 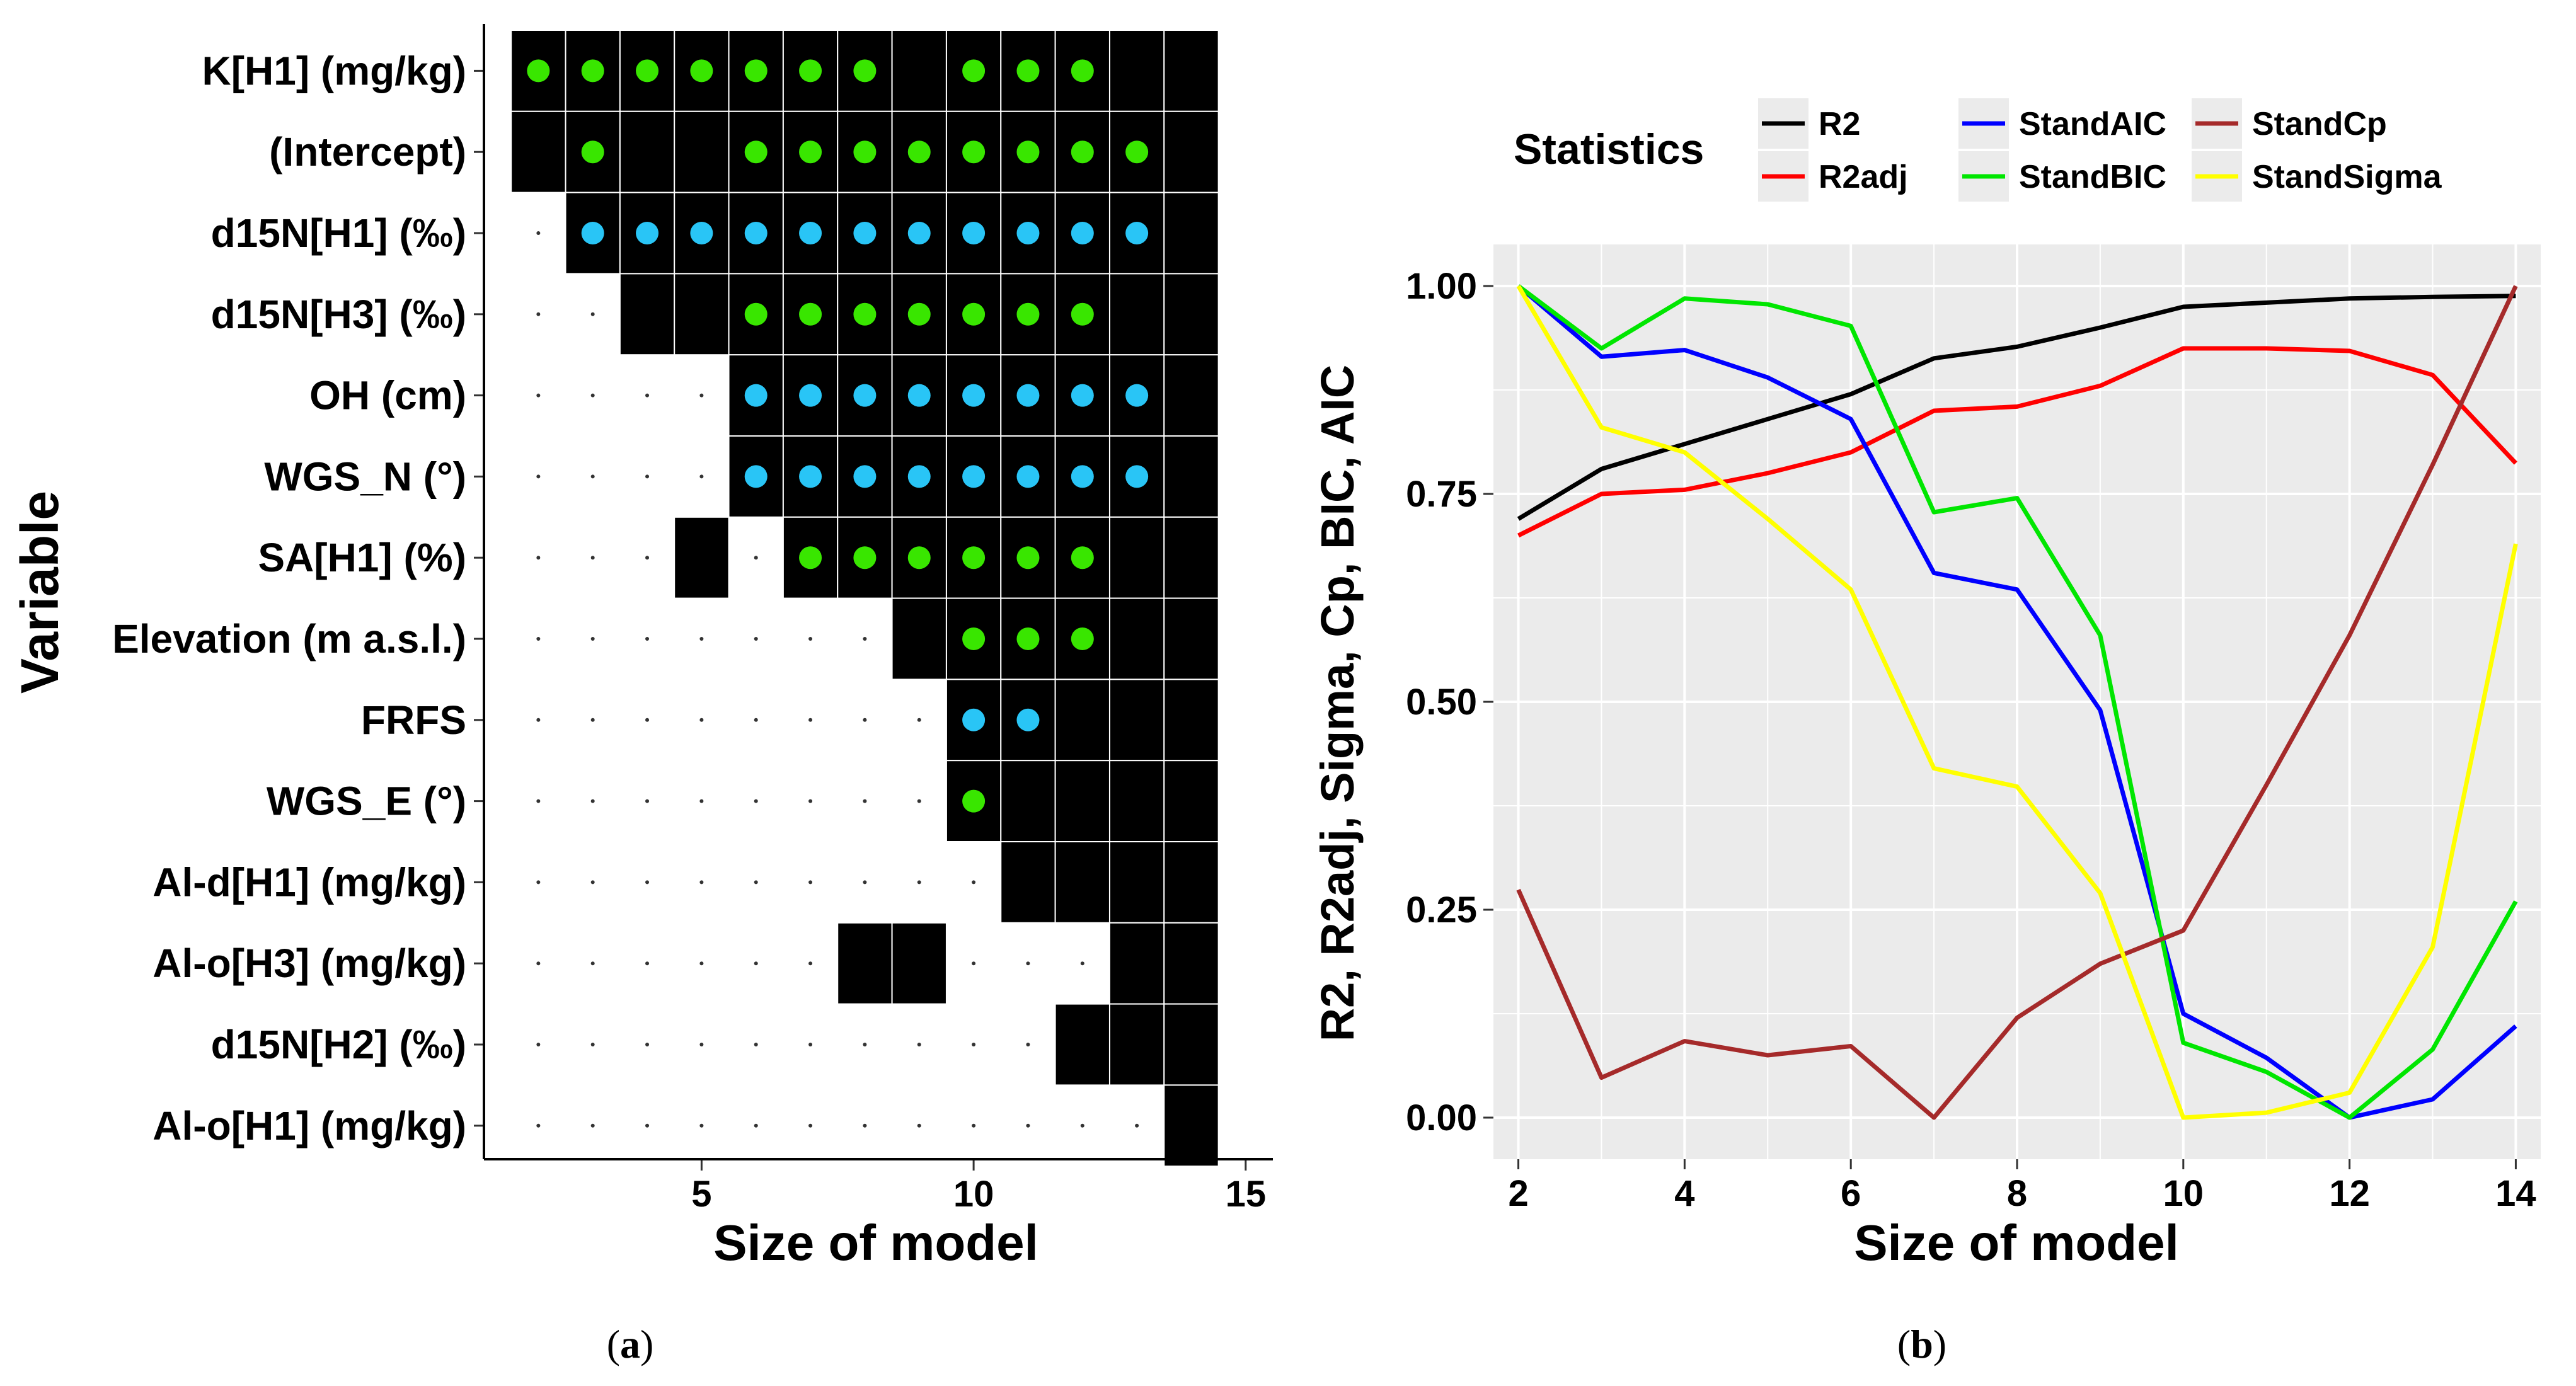 I want to click on x-tick-label-15: 15, so click(x=1246, y=1194).